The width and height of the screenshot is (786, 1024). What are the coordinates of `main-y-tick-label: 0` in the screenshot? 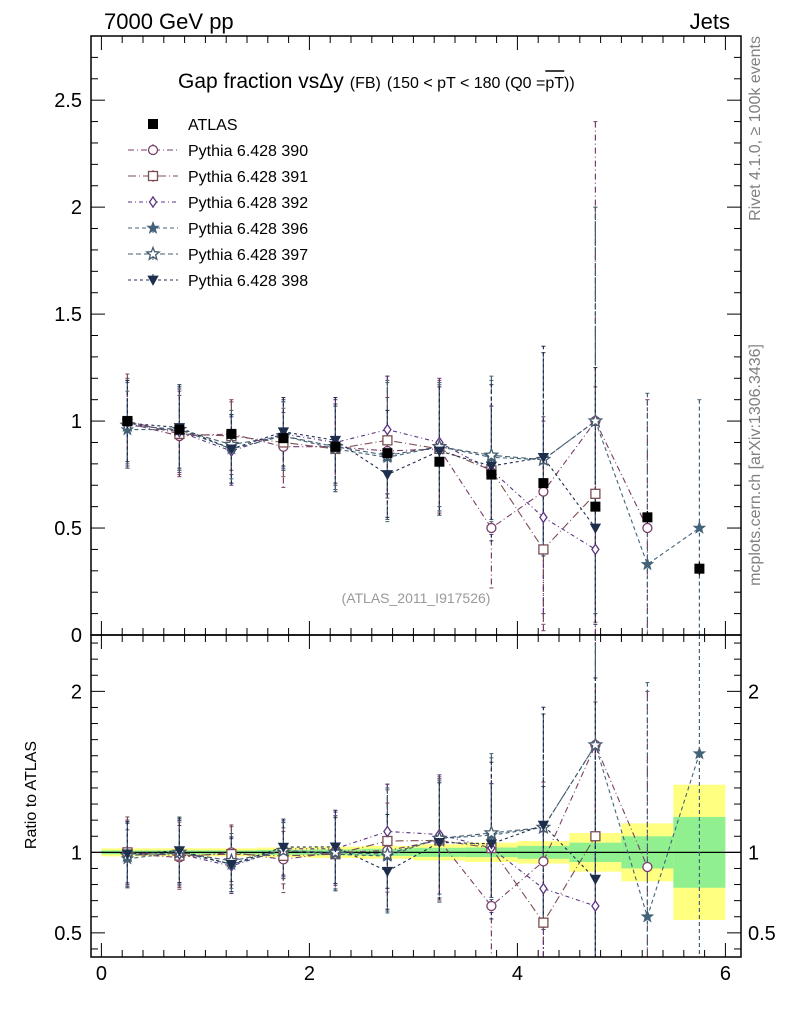 It's located at (76, 636).